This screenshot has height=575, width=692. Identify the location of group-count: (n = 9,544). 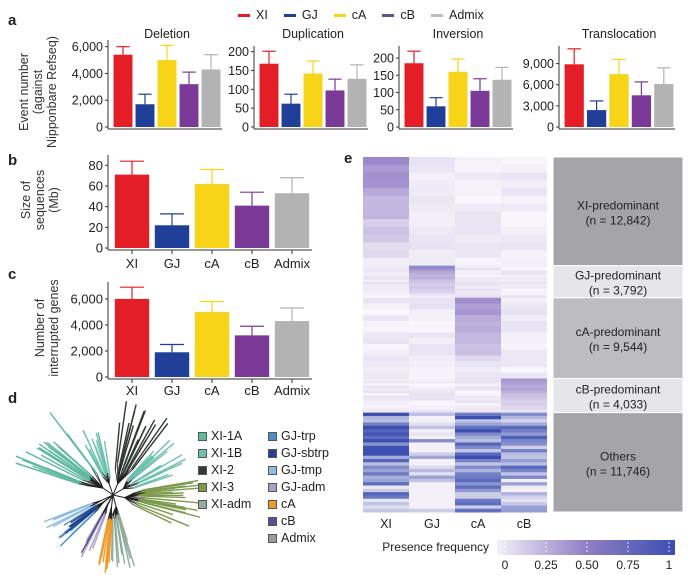
(618, 347).